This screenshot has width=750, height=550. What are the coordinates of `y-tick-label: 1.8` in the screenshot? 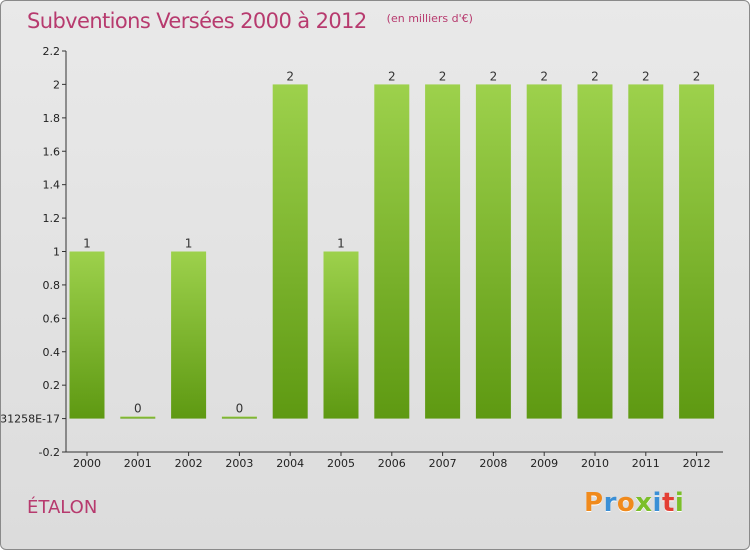 It's located at (52, 118).